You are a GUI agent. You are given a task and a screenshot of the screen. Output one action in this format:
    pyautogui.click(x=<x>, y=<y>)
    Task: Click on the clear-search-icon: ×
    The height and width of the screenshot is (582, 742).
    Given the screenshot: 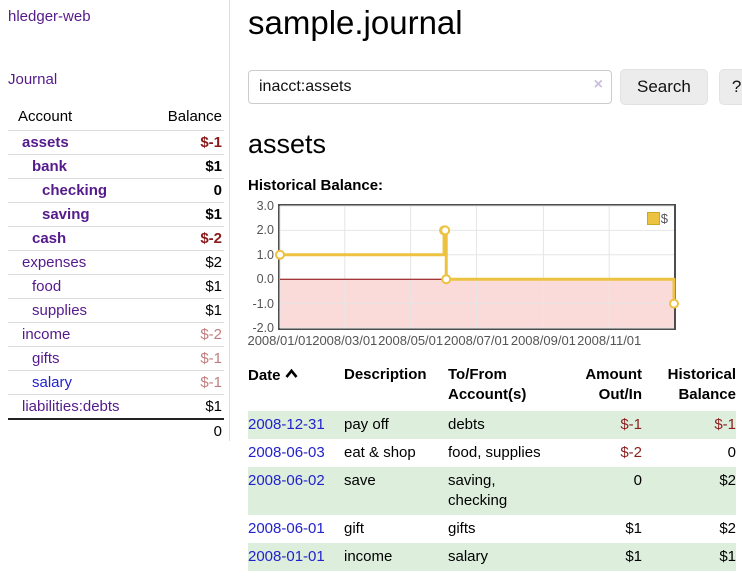 What is the action you would take?
    pyautogui.click(x=598, y=84)
    